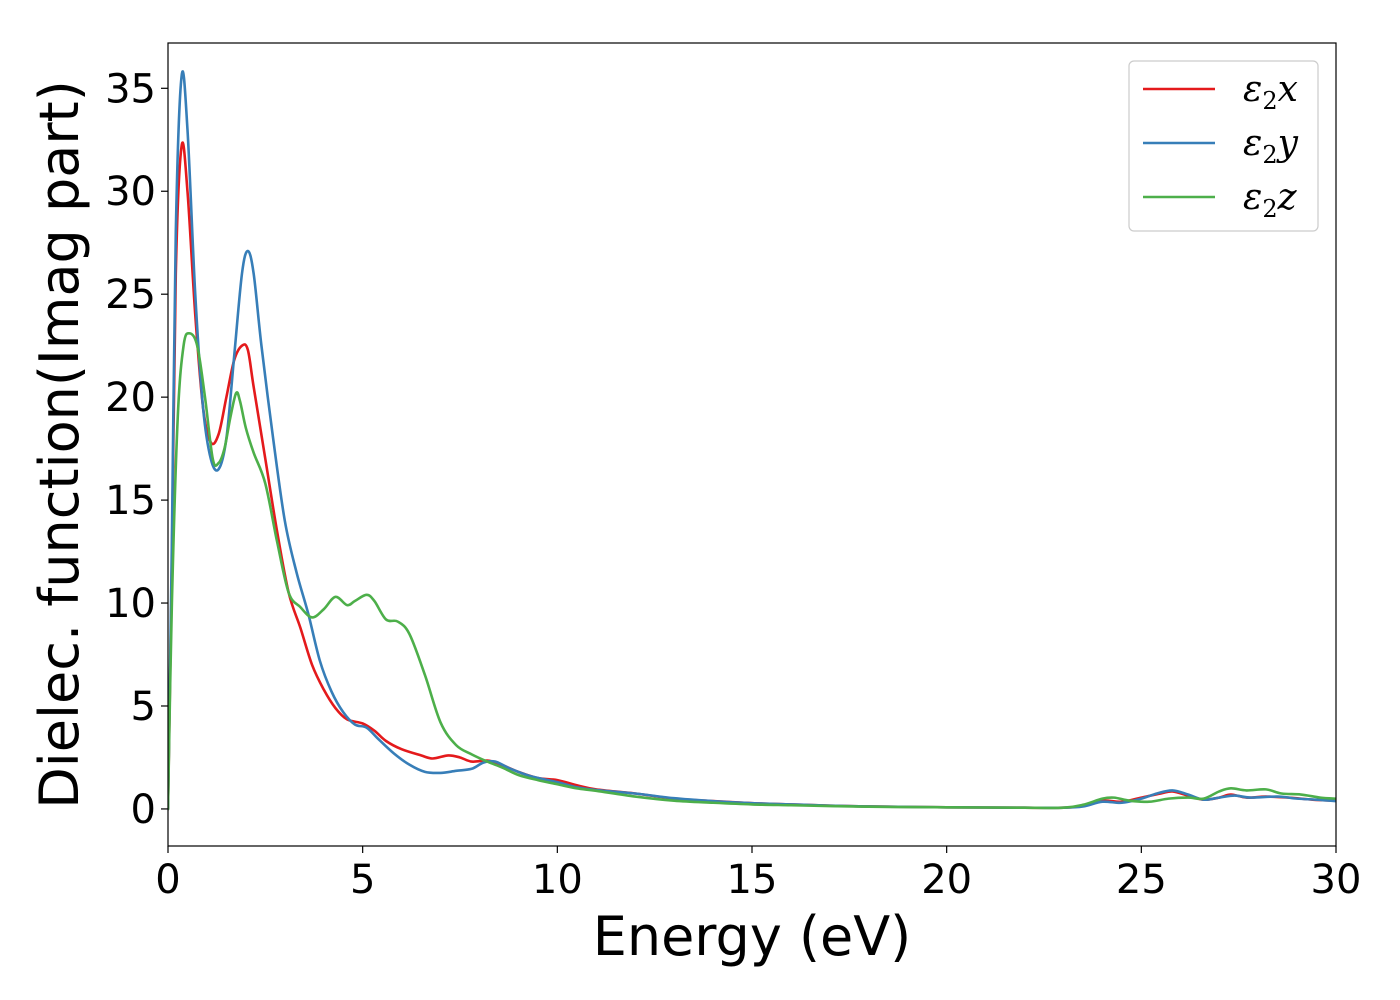 This screenshot has width=1400, height=1000. What do you see at coordinates (130, 192) in the screenshot?
I see `y-tick-label: 30` at bounding box center [130, 192].